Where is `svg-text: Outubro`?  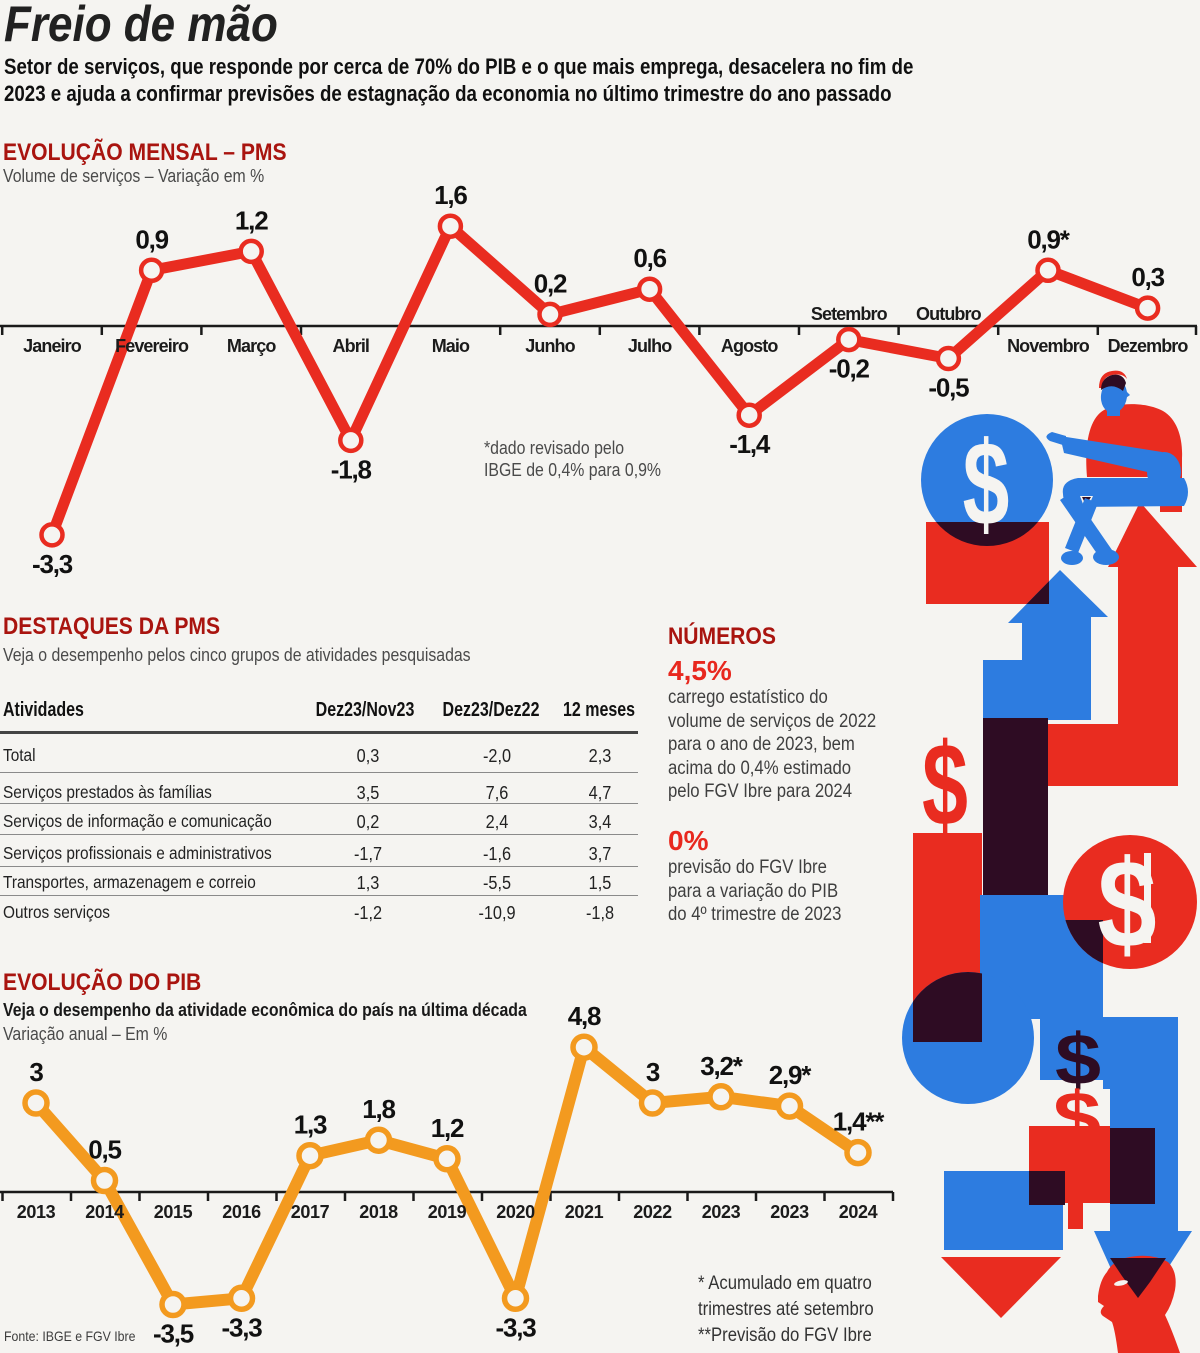
svg-text: Outubro is located at coordinates (949, 314).